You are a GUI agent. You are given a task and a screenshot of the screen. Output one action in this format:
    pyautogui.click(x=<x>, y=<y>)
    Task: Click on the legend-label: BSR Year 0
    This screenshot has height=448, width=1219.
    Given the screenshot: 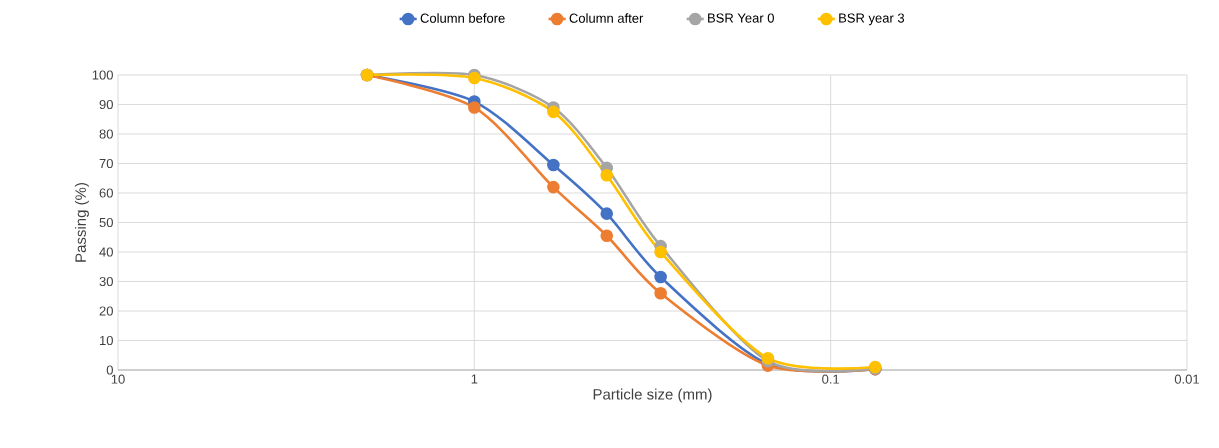 What is the action you would take?
    pyautogui.click(x=741, y=18)
    